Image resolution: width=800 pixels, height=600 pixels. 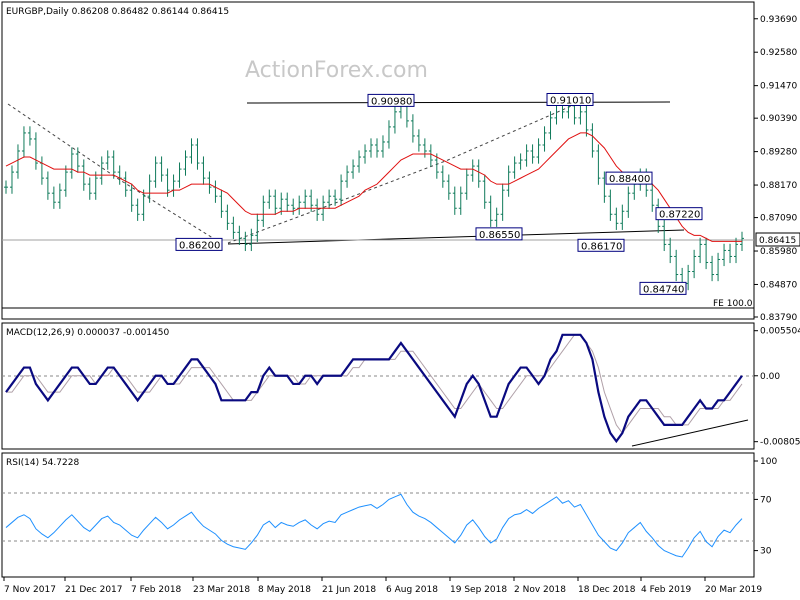 What do you see at coordinates (94, 590) in the screenshot?
I see `x-tick-label: 21 Dec 2017` at bounding box center [94, 590].